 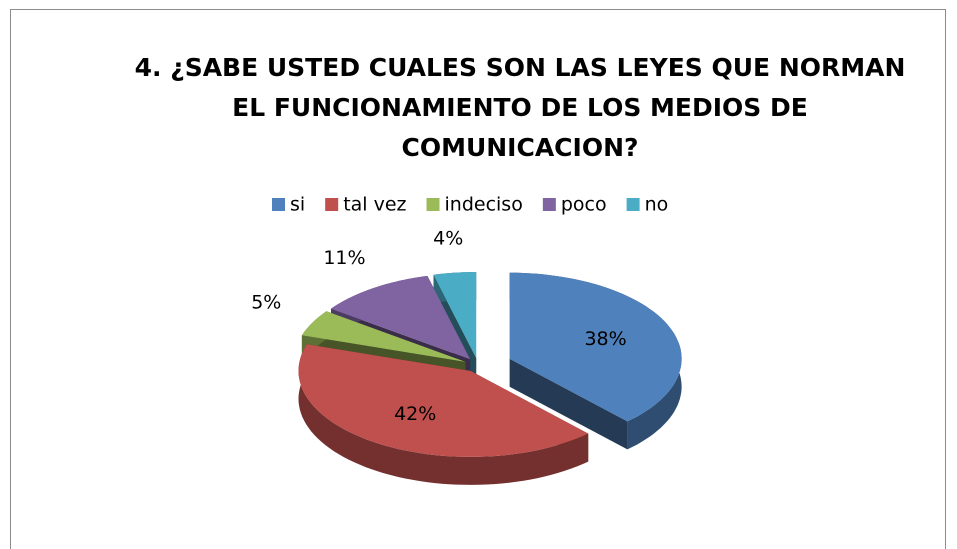 I want to click on data-label: 11%, so click(x=344, y=258).